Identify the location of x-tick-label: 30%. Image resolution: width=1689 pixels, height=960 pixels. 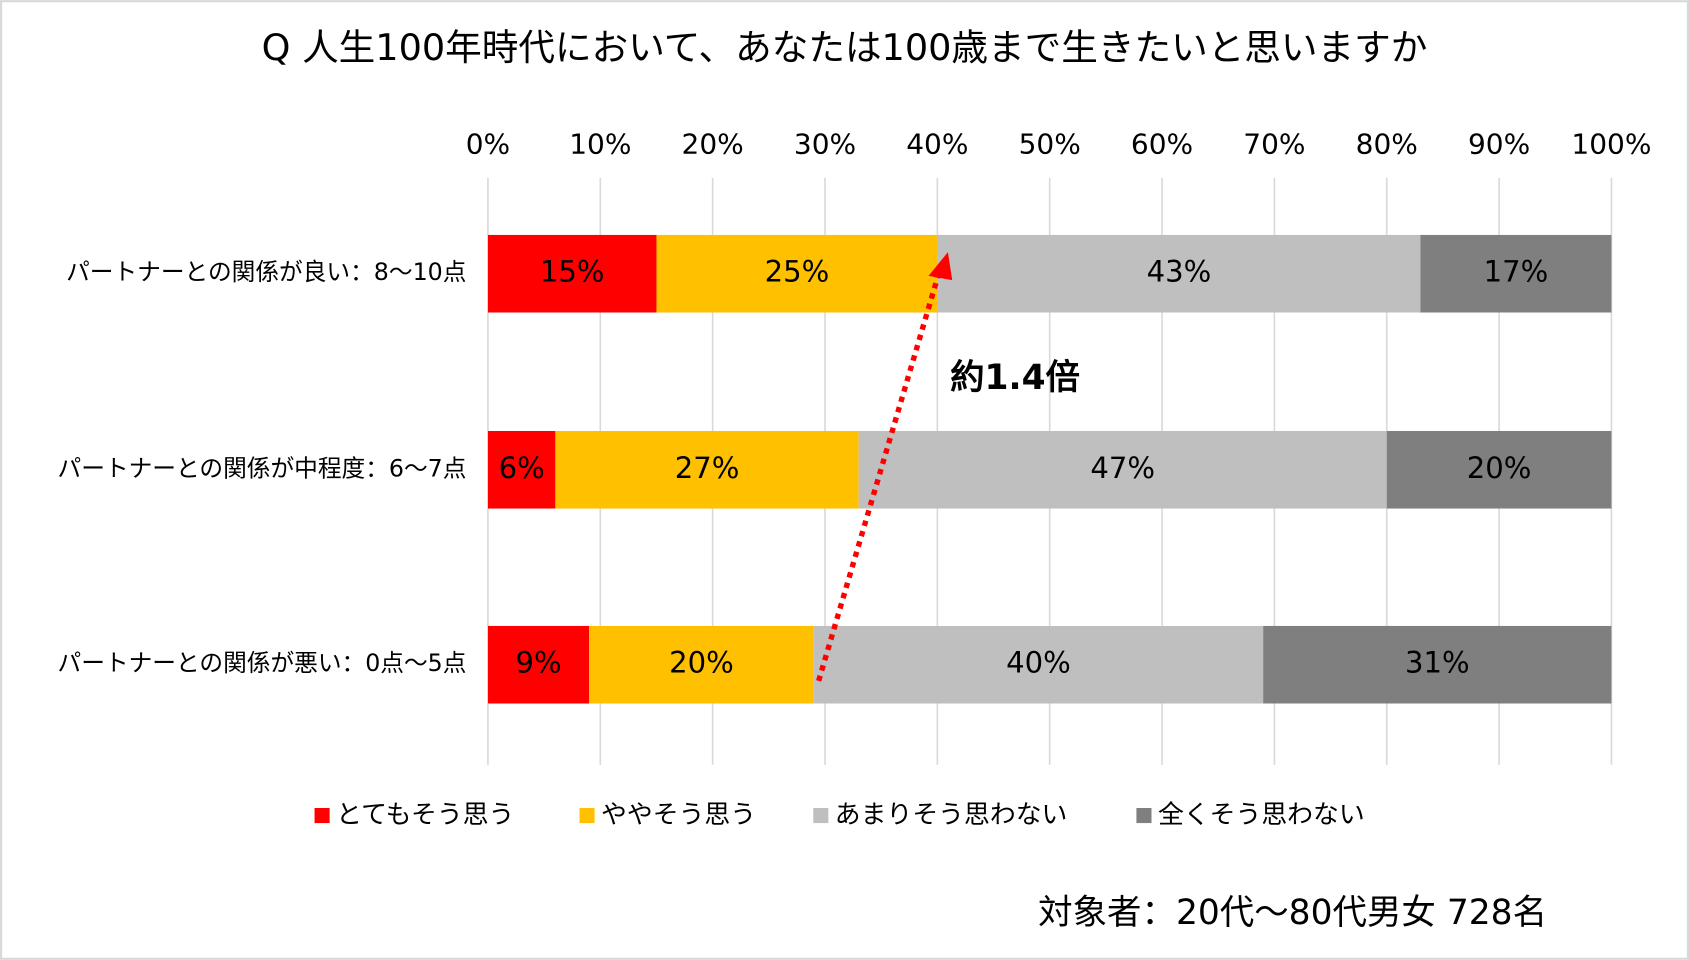
(825, 144).